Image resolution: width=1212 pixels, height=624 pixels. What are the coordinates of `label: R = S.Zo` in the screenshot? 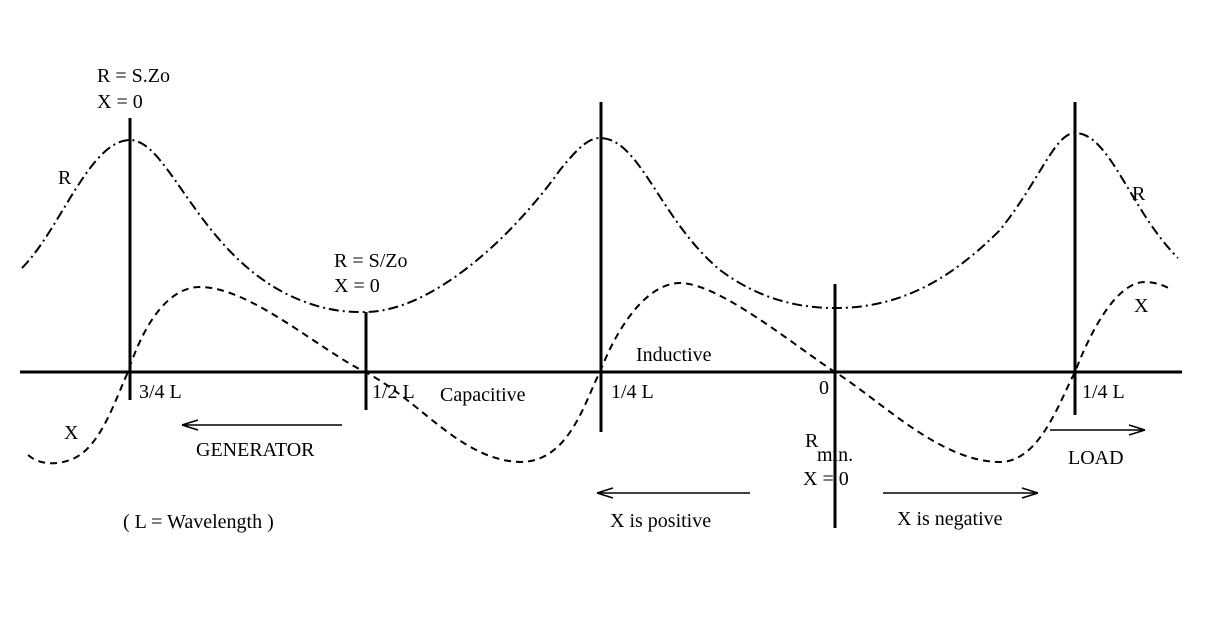 It's located at (133, 76).